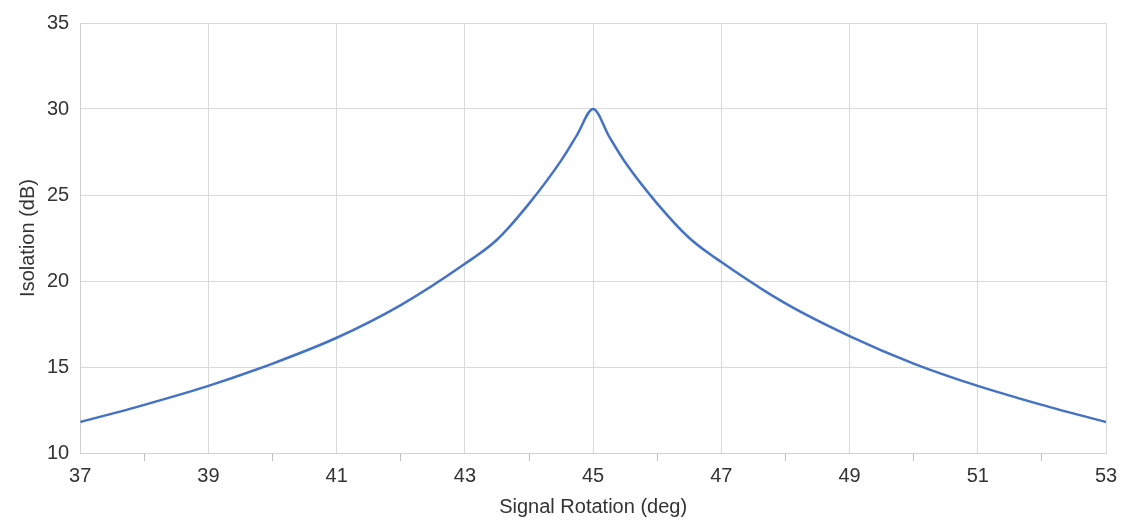 The height and width of the screenshot is (531, 1134). What do you see at coordinates (58, 193) in the screenshot?
I see `y-tick-label: 25` at bounding box center [58, 193].